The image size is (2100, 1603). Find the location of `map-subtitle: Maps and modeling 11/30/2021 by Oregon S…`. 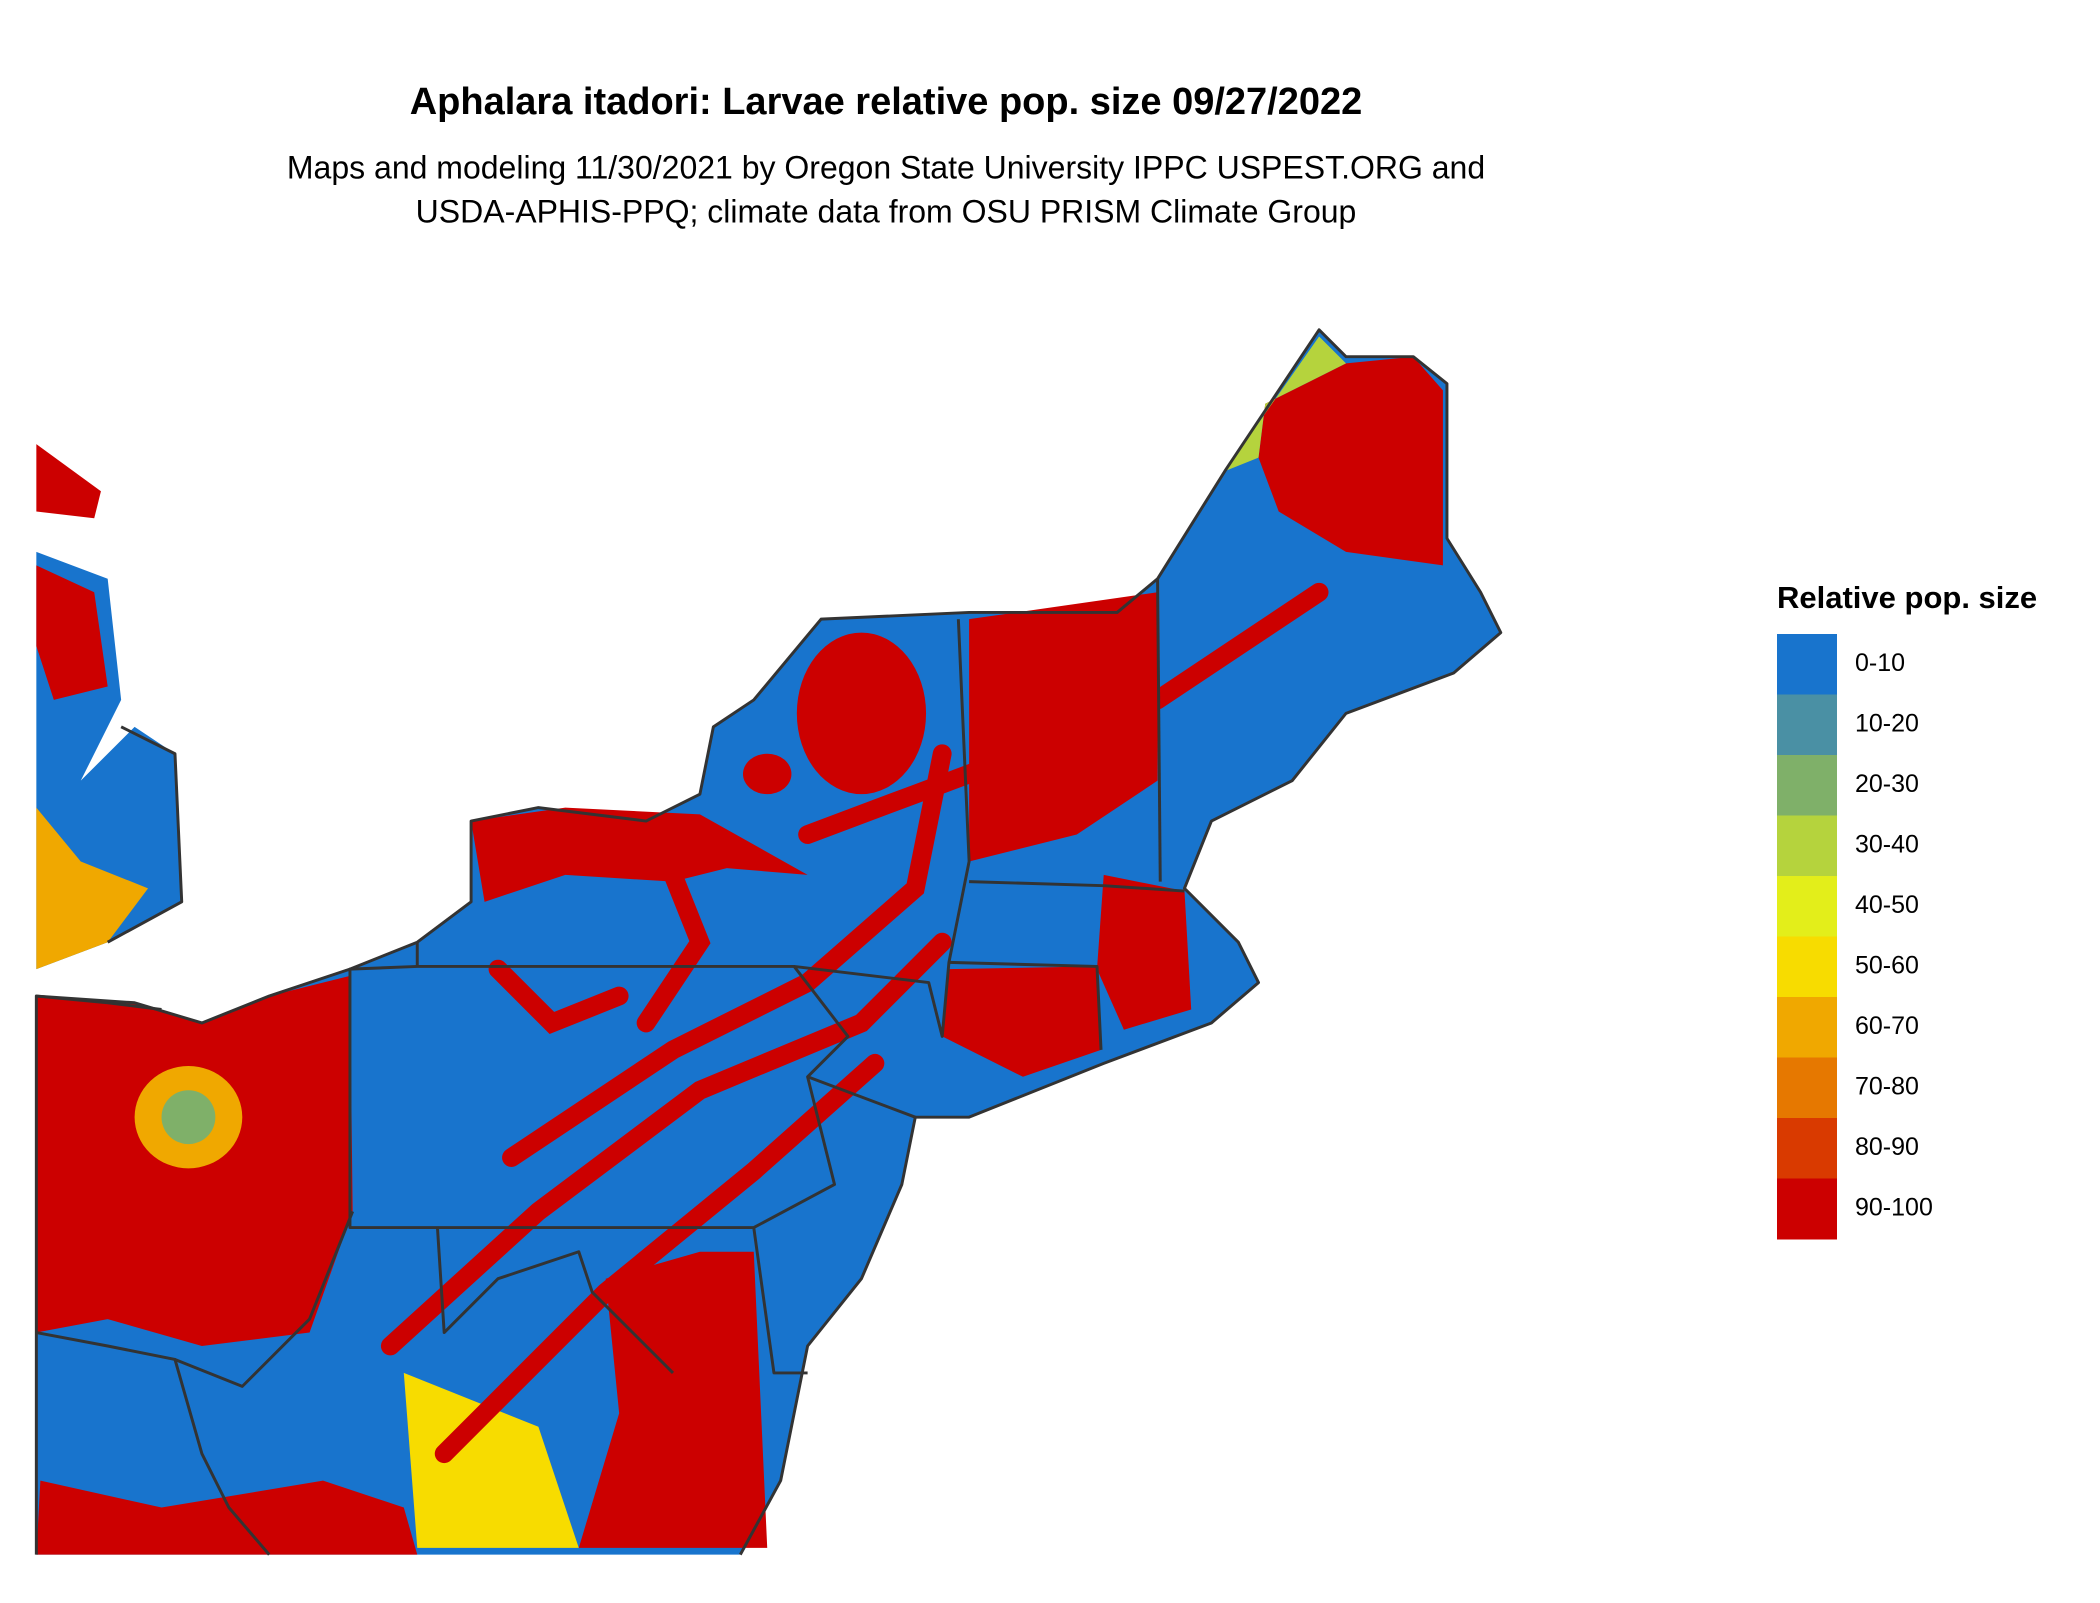

map-subtitle: Maps and modeling 11/30/2021 by Oregon S… is located at coordinates (886, 167).